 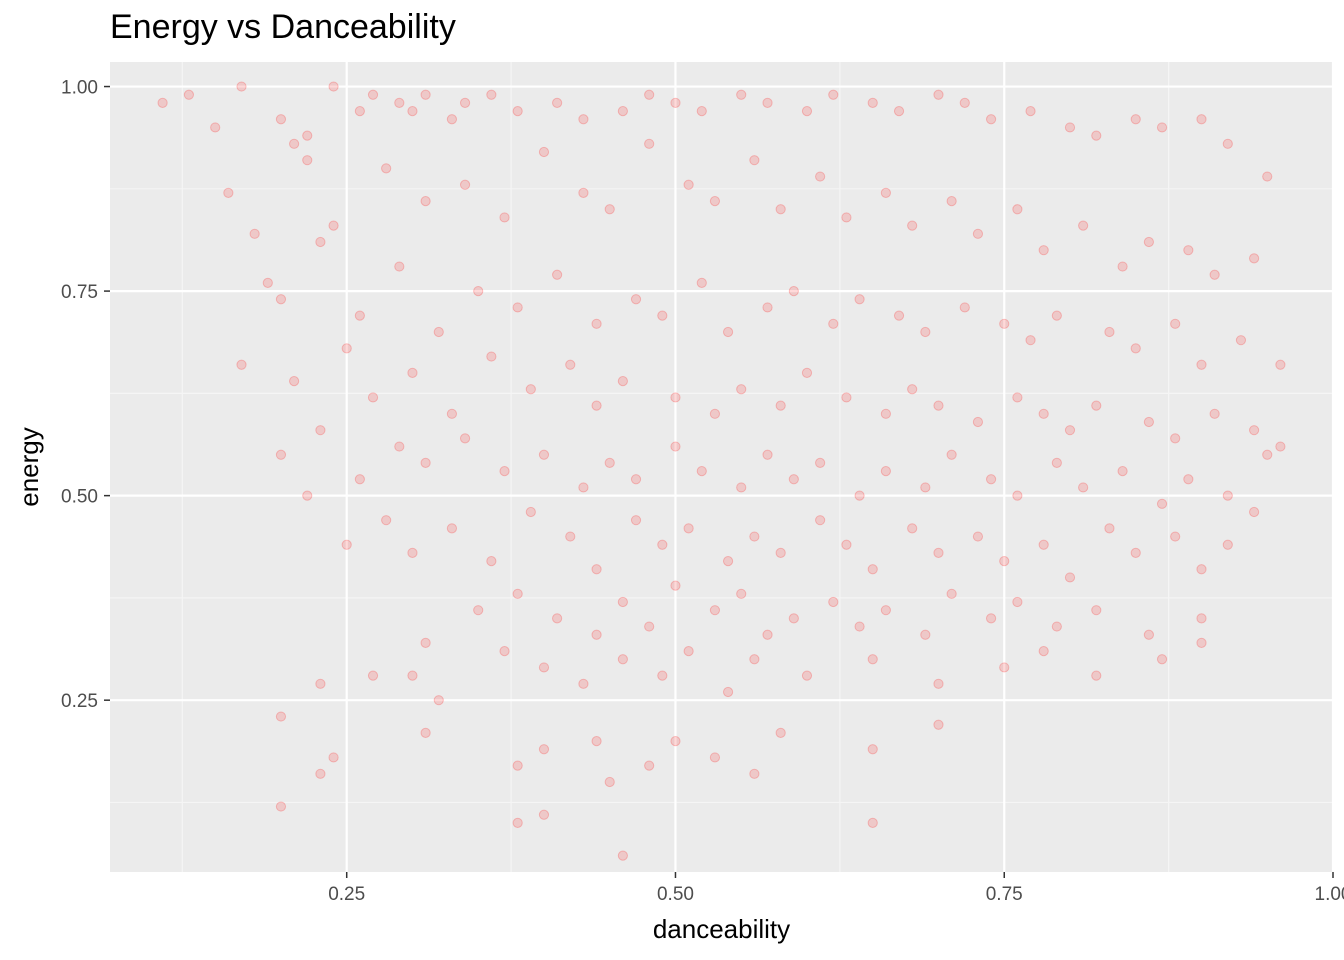 What do you see at coordinates (721, 929) in the screenshot?
I see `x-axis-title: danceability` at bounding box center [721, 929].